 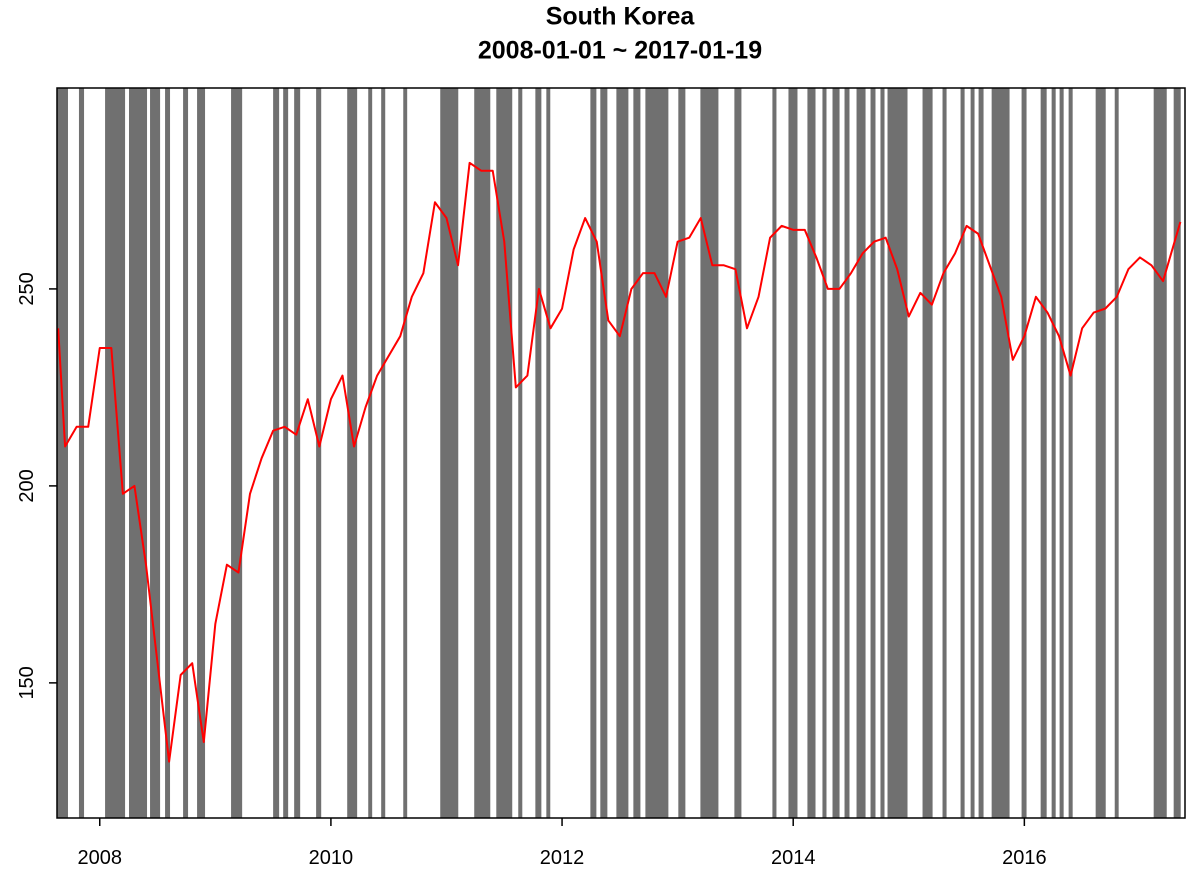 I want to click on chart-title: South Korea, so click(x=621, y=17).